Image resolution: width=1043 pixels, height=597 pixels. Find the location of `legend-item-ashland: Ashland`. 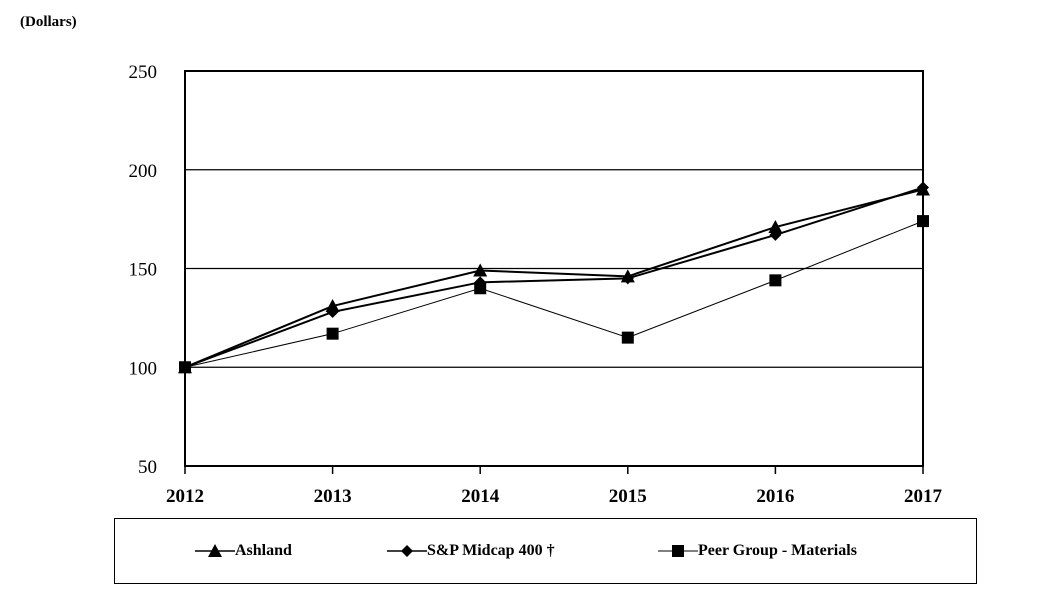

legend-item-ashland: Ashland is located at coordinates (243, 551).